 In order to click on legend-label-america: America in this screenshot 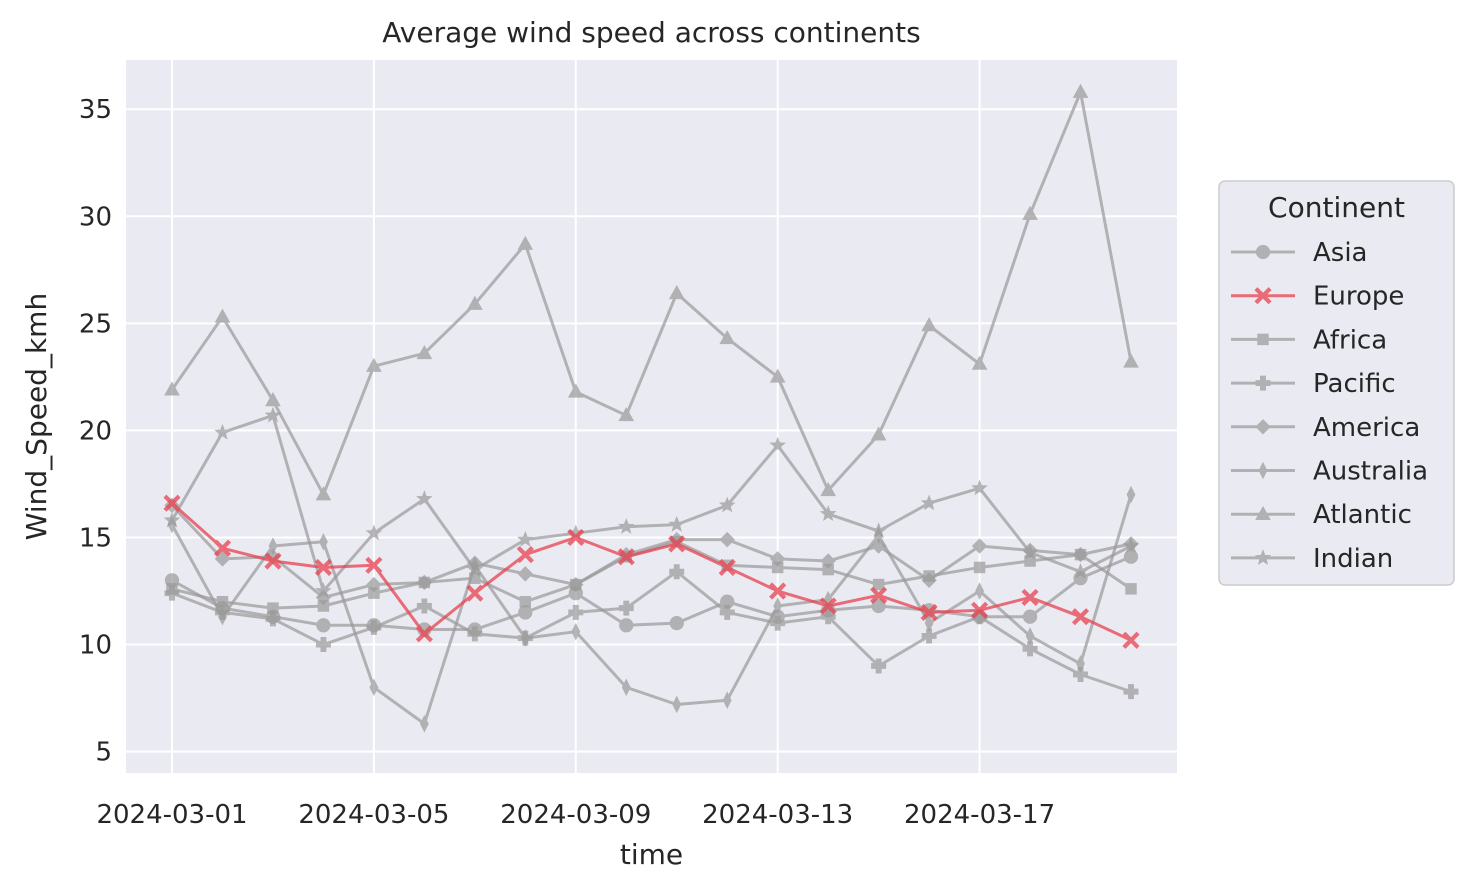, I will do `click(1366, 428)`.